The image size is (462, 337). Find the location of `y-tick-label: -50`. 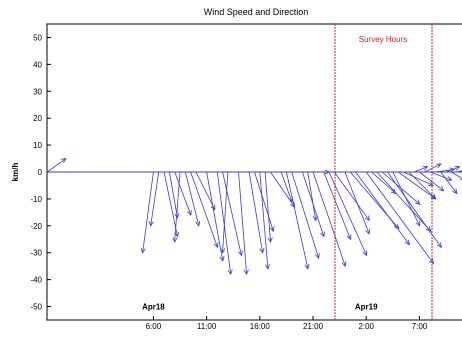

y-tick-label: -50 is located at coordinates (36, 307).